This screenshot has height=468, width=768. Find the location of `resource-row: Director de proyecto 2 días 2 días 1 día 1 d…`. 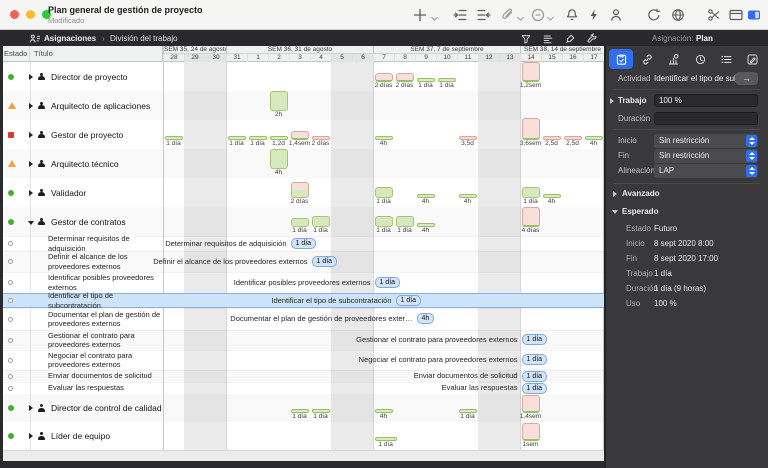

resource-row: Director de proyecto 2 días 2 días 1 día 1 d… is located at coordinates (302, 76).